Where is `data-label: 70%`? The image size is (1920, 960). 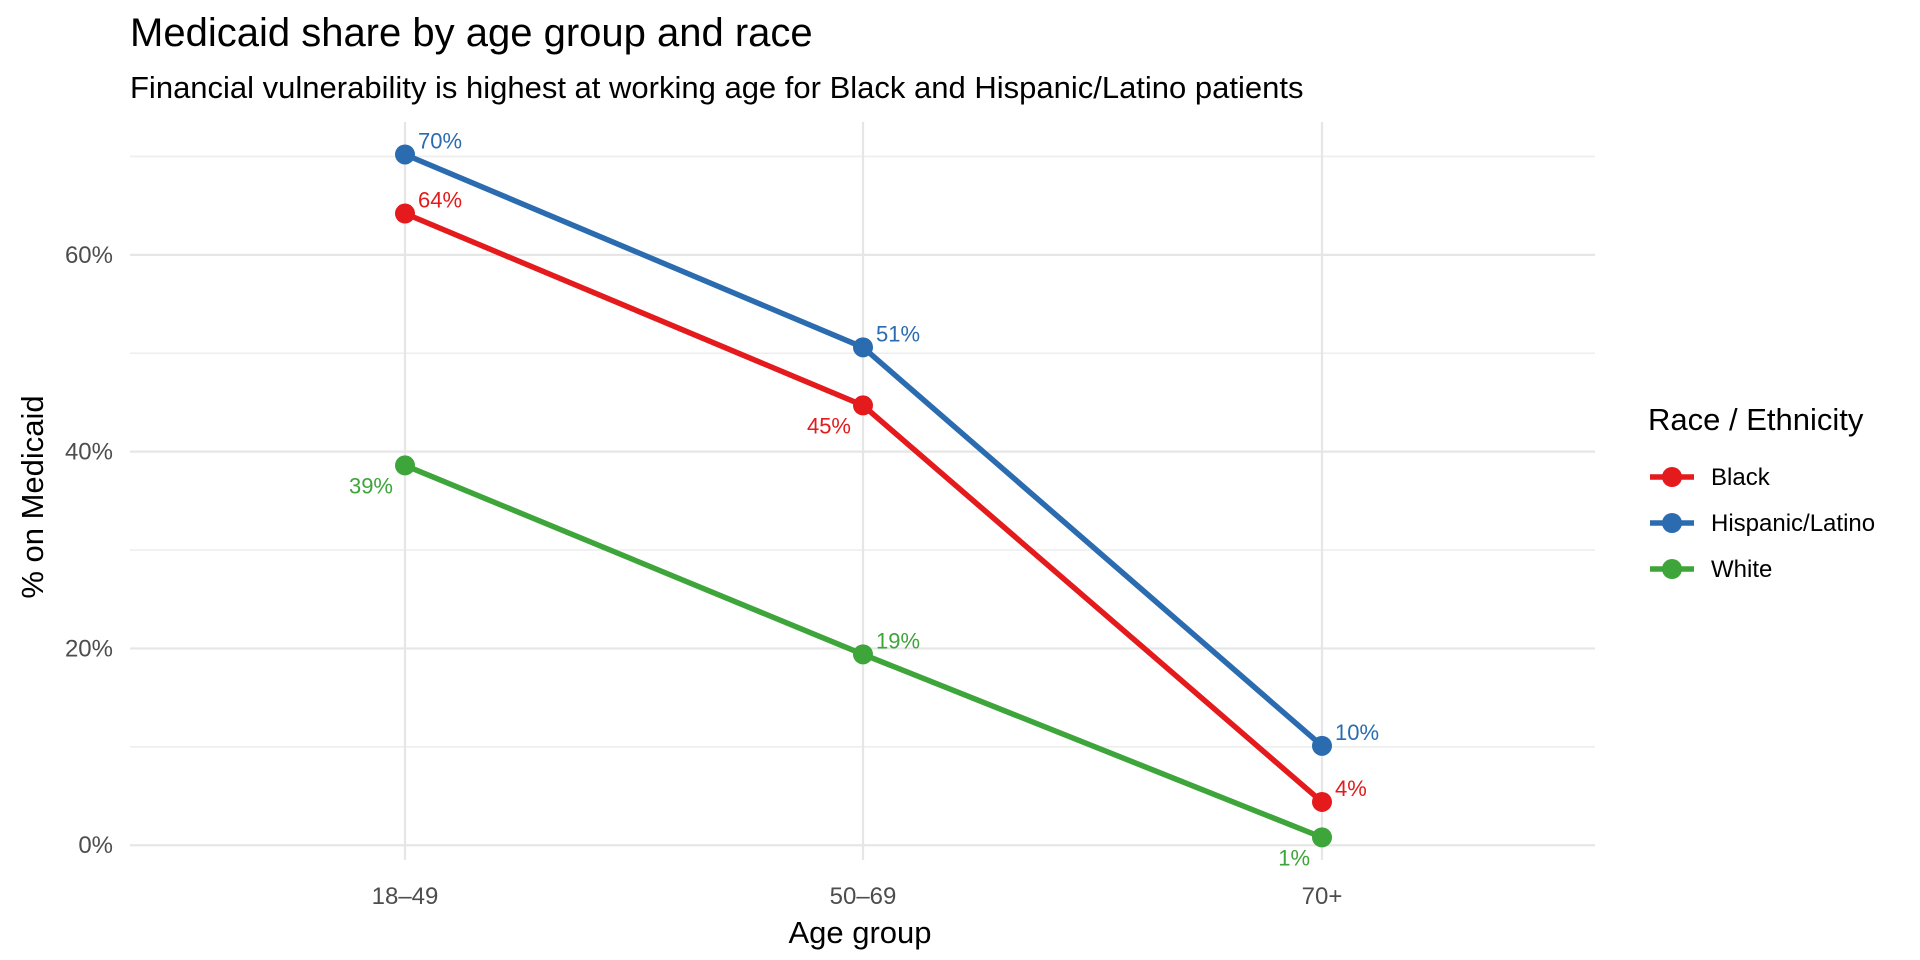 data-label: 70% is located at coordinates (440, 140).